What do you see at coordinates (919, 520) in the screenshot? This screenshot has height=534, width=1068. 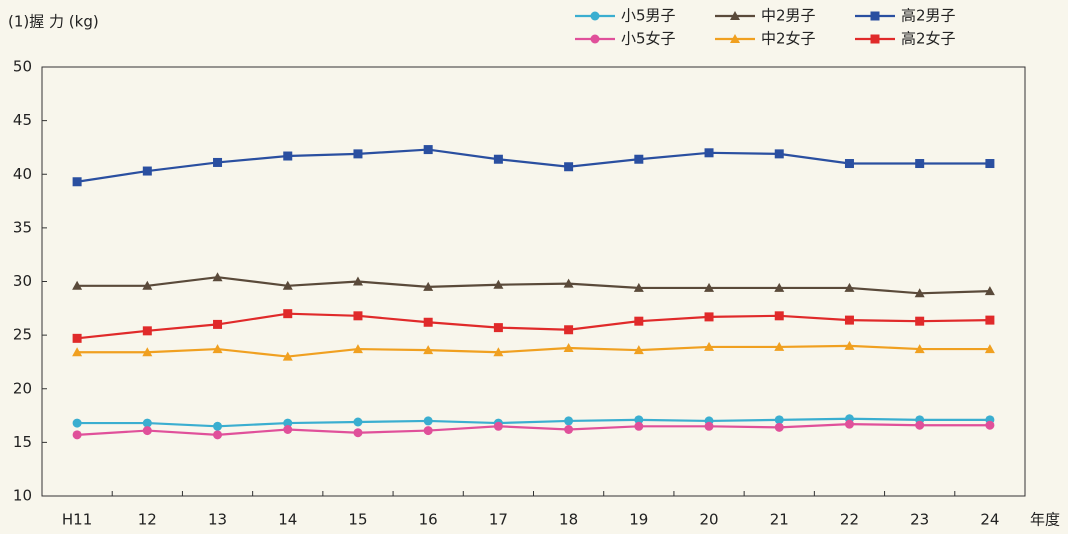 I see `x-tick-label: 23` at bounding box center [919, 520].